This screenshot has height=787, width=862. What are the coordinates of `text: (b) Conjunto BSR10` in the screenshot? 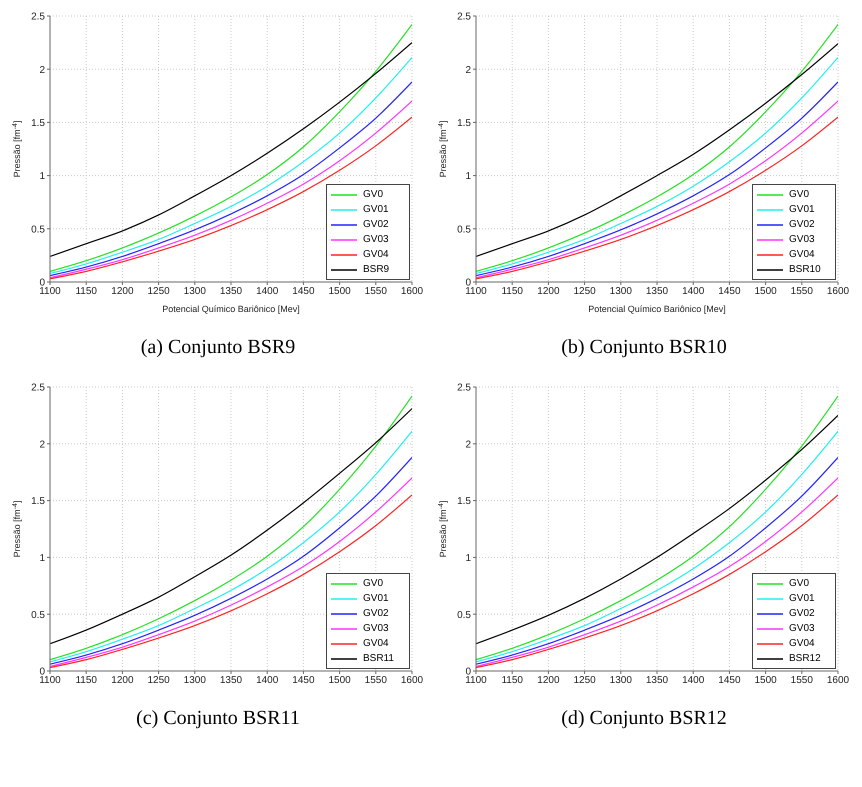 It's located at (644, 347).